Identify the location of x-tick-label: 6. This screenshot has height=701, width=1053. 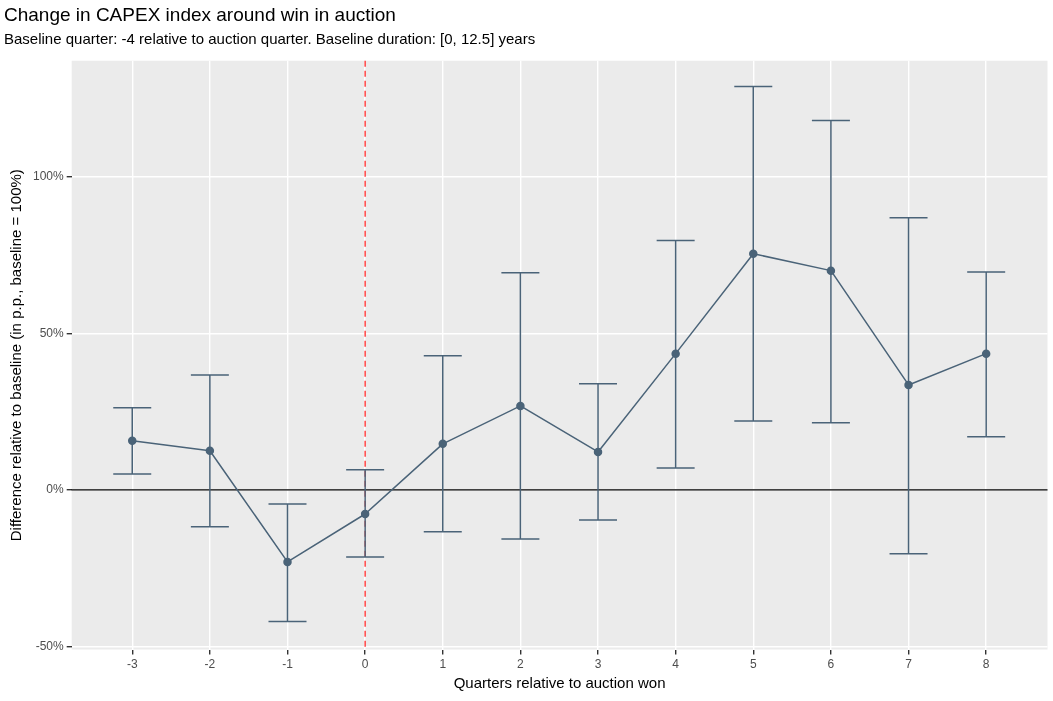
(831, 664).